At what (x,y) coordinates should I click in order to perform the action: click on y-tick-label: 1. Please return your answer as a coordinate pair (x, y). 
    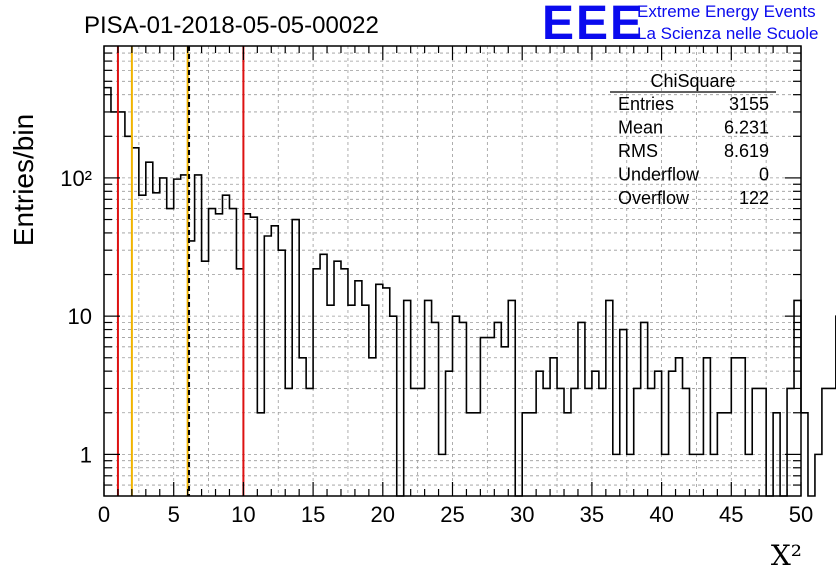
    Looking at the image, I should click on (86, 454).